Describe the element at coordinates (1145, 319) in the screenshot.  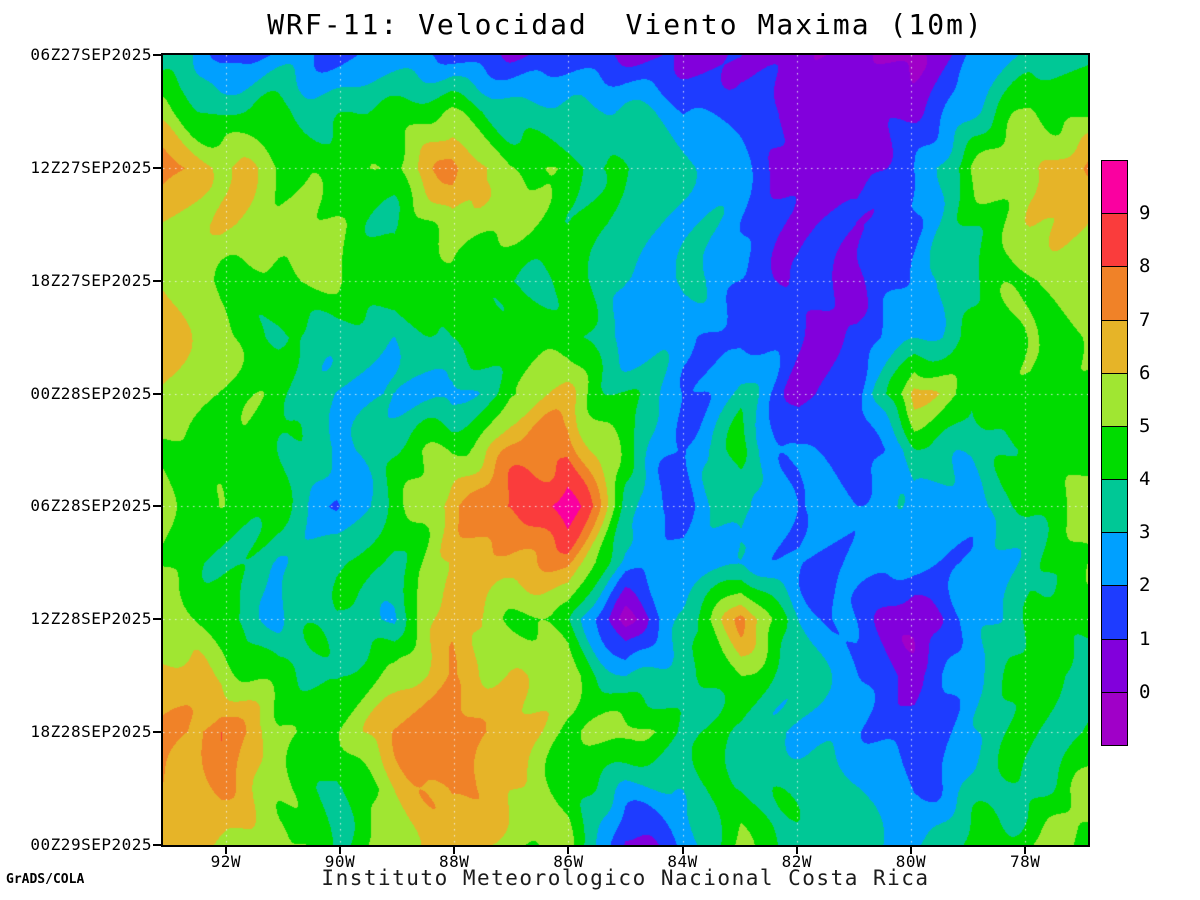
I see `colorbar-tick-label: 7` at that location.